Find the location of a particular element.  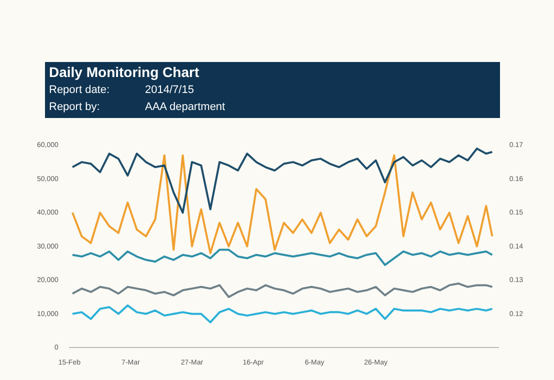

text: AAA department is located at coordinates (185, 107).